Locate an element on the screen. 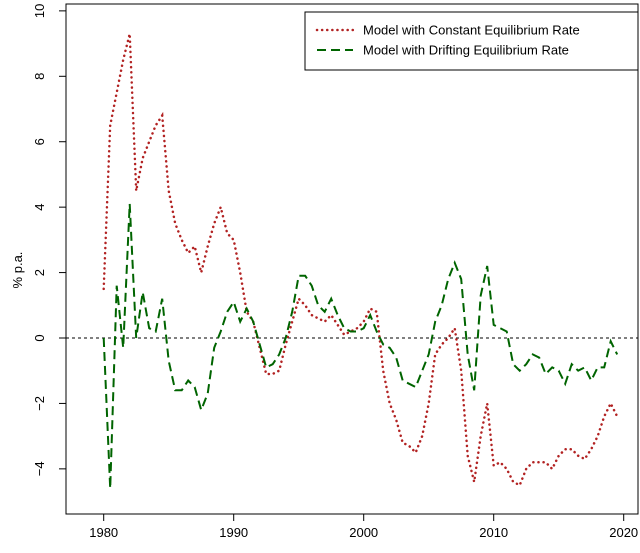 The image size is (640, 553). y-tick-label: −4 is located at coordinates (39, 468).